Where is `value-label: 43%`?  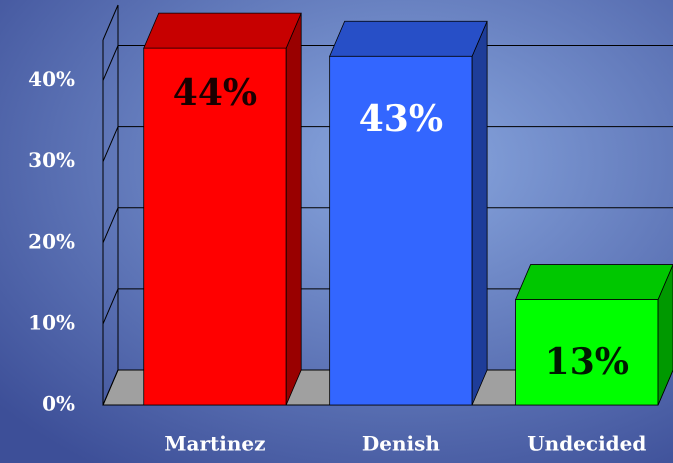
value-label: 43% is located at coordinates (401, 119).